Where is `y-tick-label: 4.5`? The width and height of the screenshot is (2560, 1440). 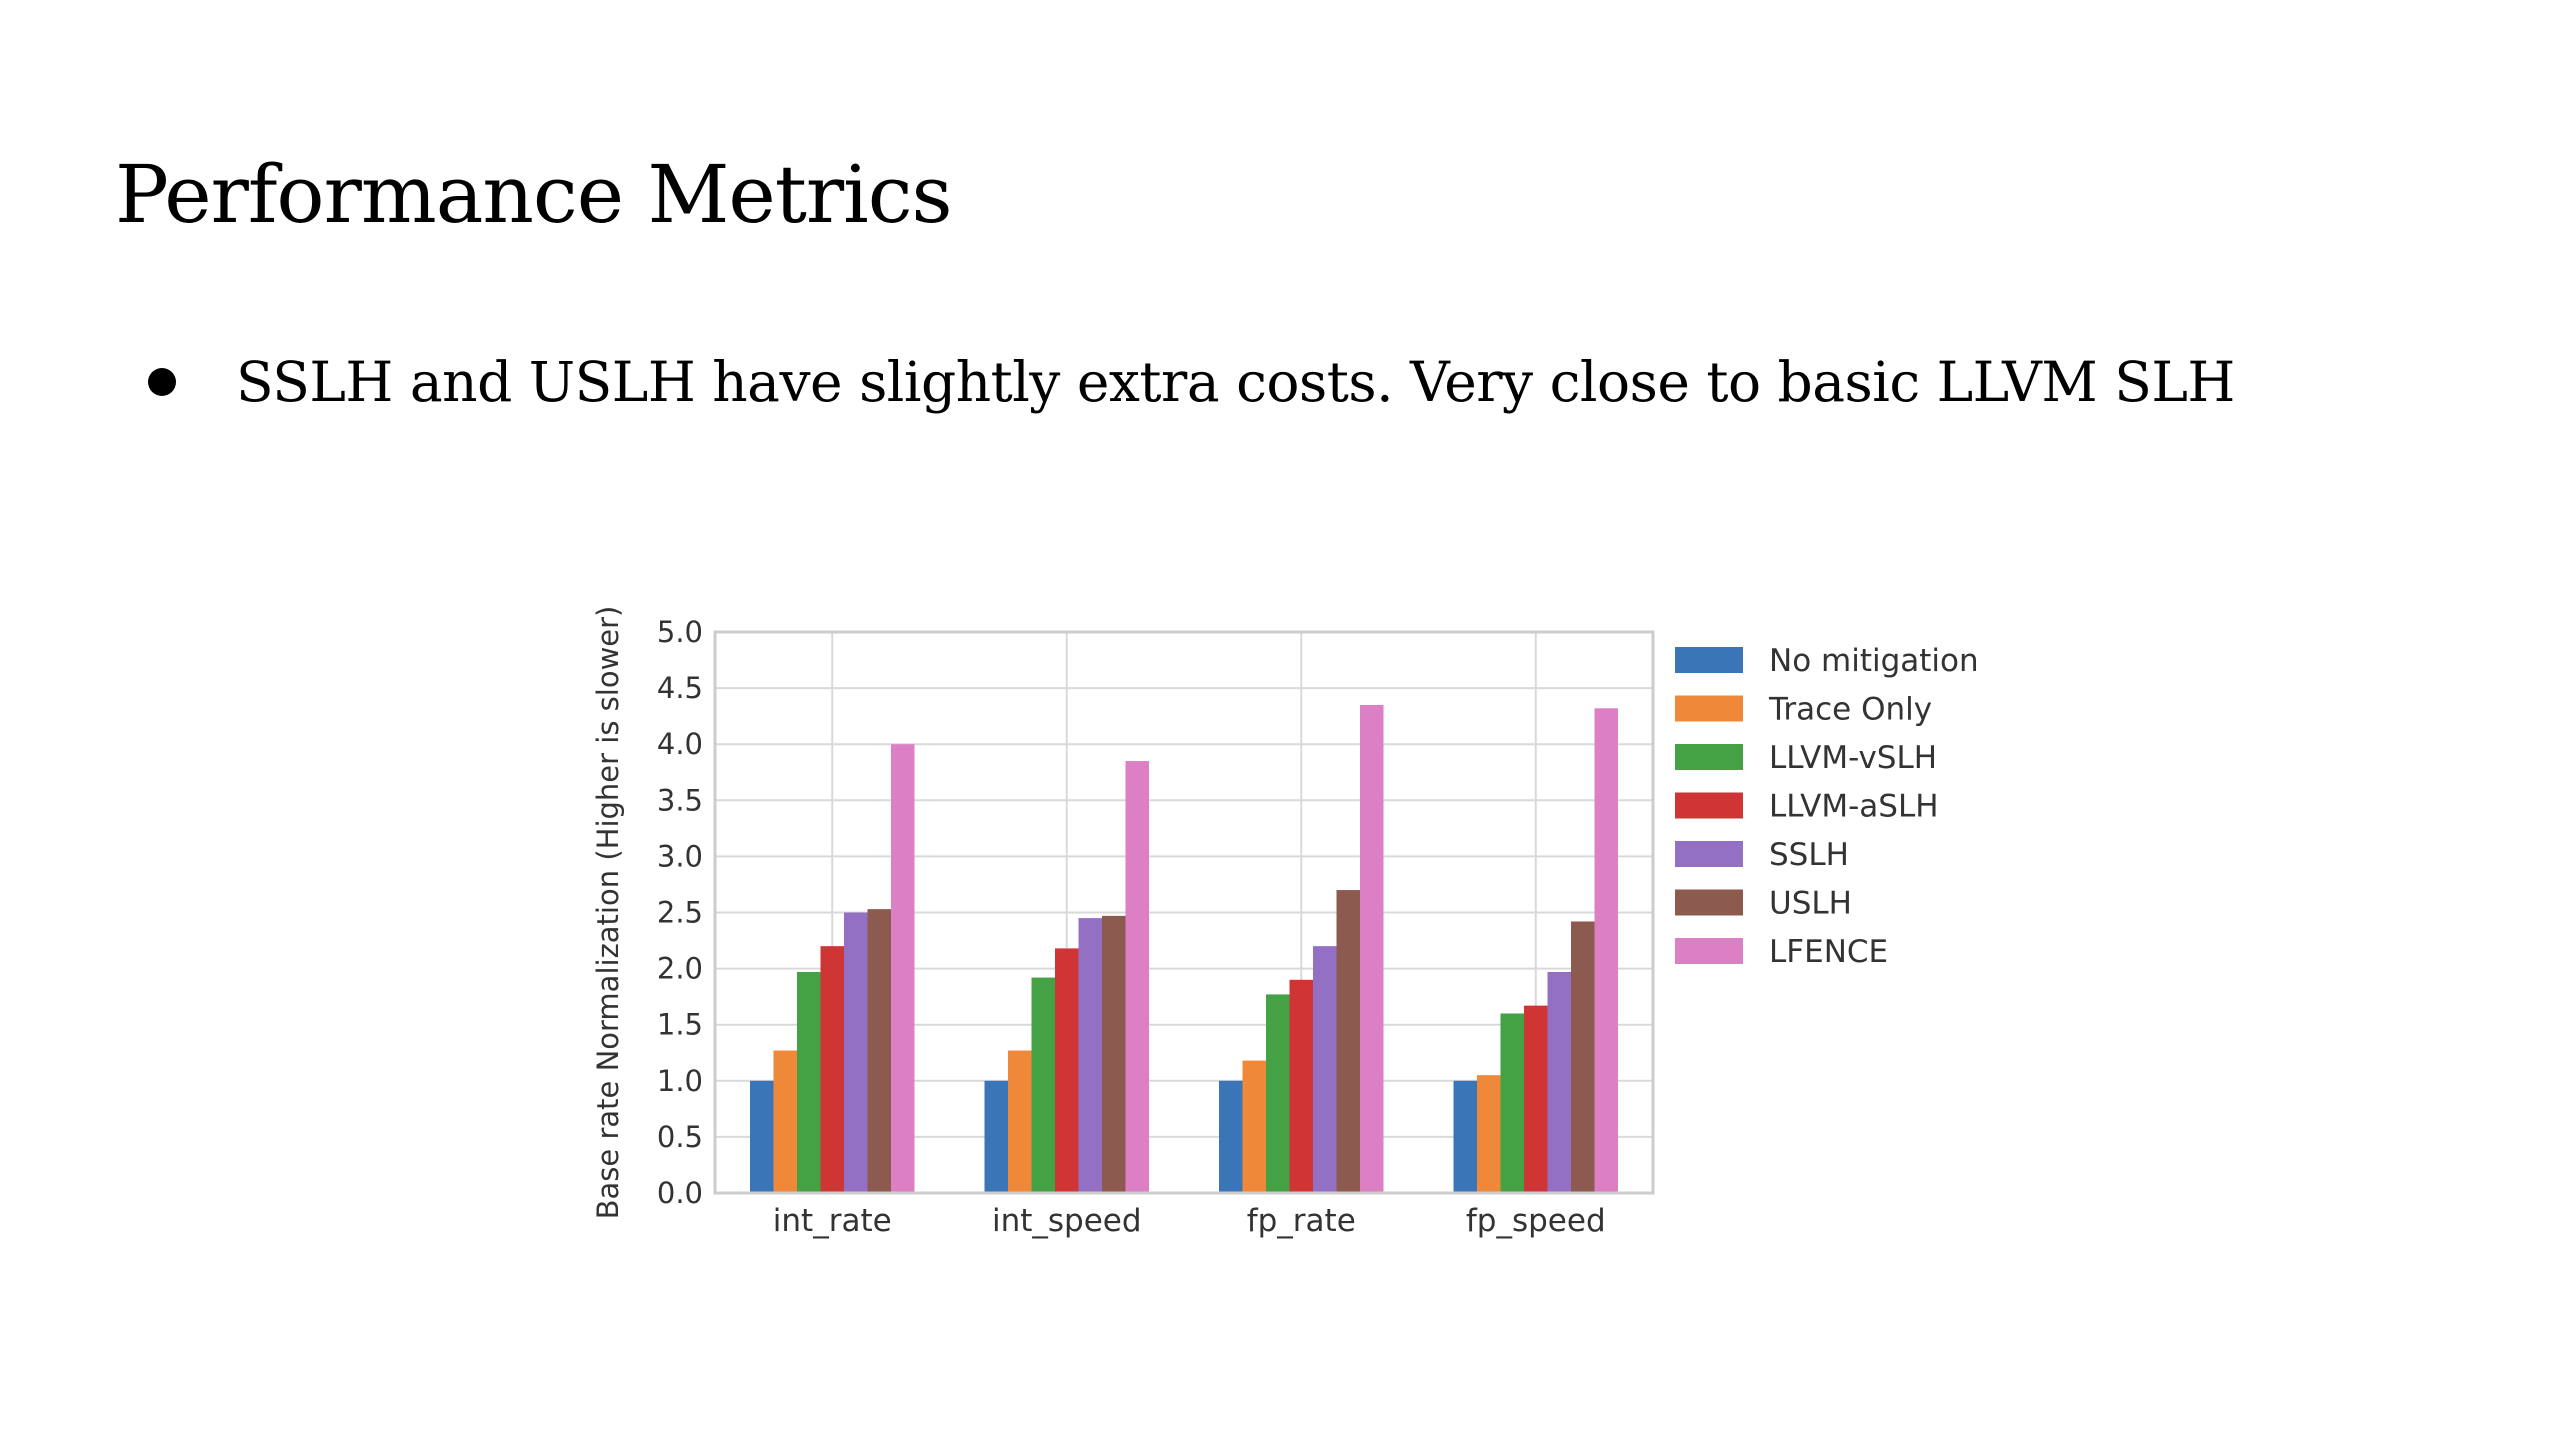 y-tick-label: 4.5 is located at coordinates (680, 688).